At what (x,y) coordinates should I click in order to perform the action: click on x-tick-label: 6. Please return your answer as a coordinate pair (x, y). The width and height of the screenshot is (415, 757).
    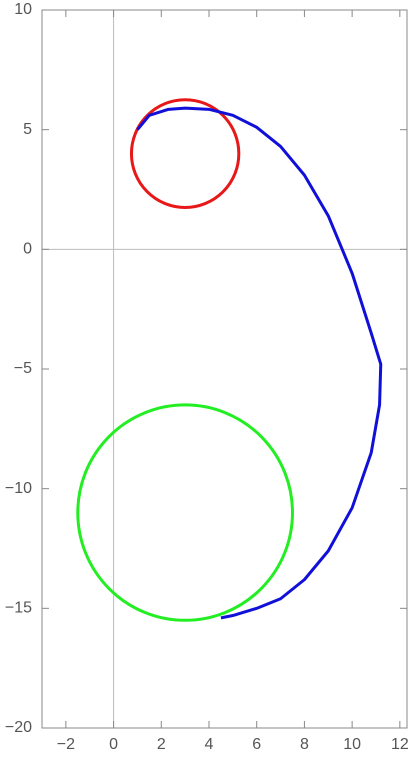
    Looking at the image, I should click on (256, 744).